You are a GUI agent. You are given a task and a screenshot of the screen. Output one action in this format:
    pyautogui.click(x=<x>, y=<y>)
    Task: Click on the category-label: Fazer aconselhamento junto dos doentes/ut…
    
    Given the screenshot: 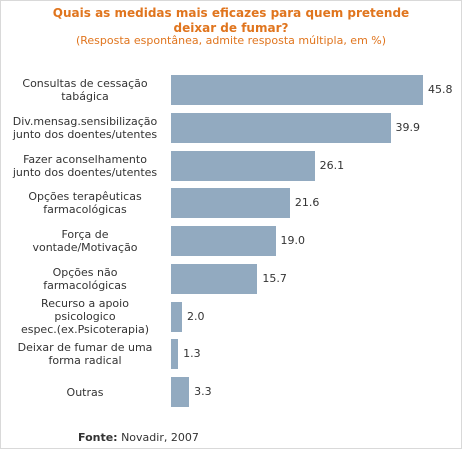 What is the action you would take?
    pyautogui.click(x=85, y=166)
    